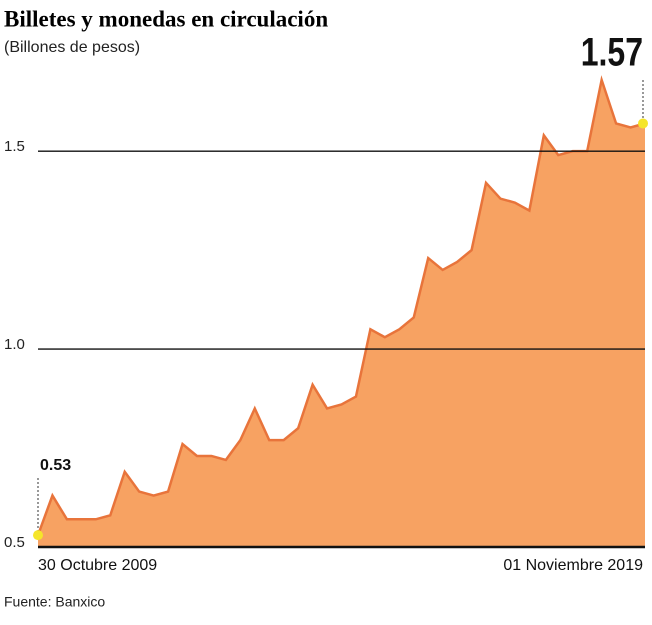 This screenshot has width=652, height=625. Describe the element at coordinates (97, 565) in the screenshot. I see `x-tick-label: 30 Octubre 2009` at that location.